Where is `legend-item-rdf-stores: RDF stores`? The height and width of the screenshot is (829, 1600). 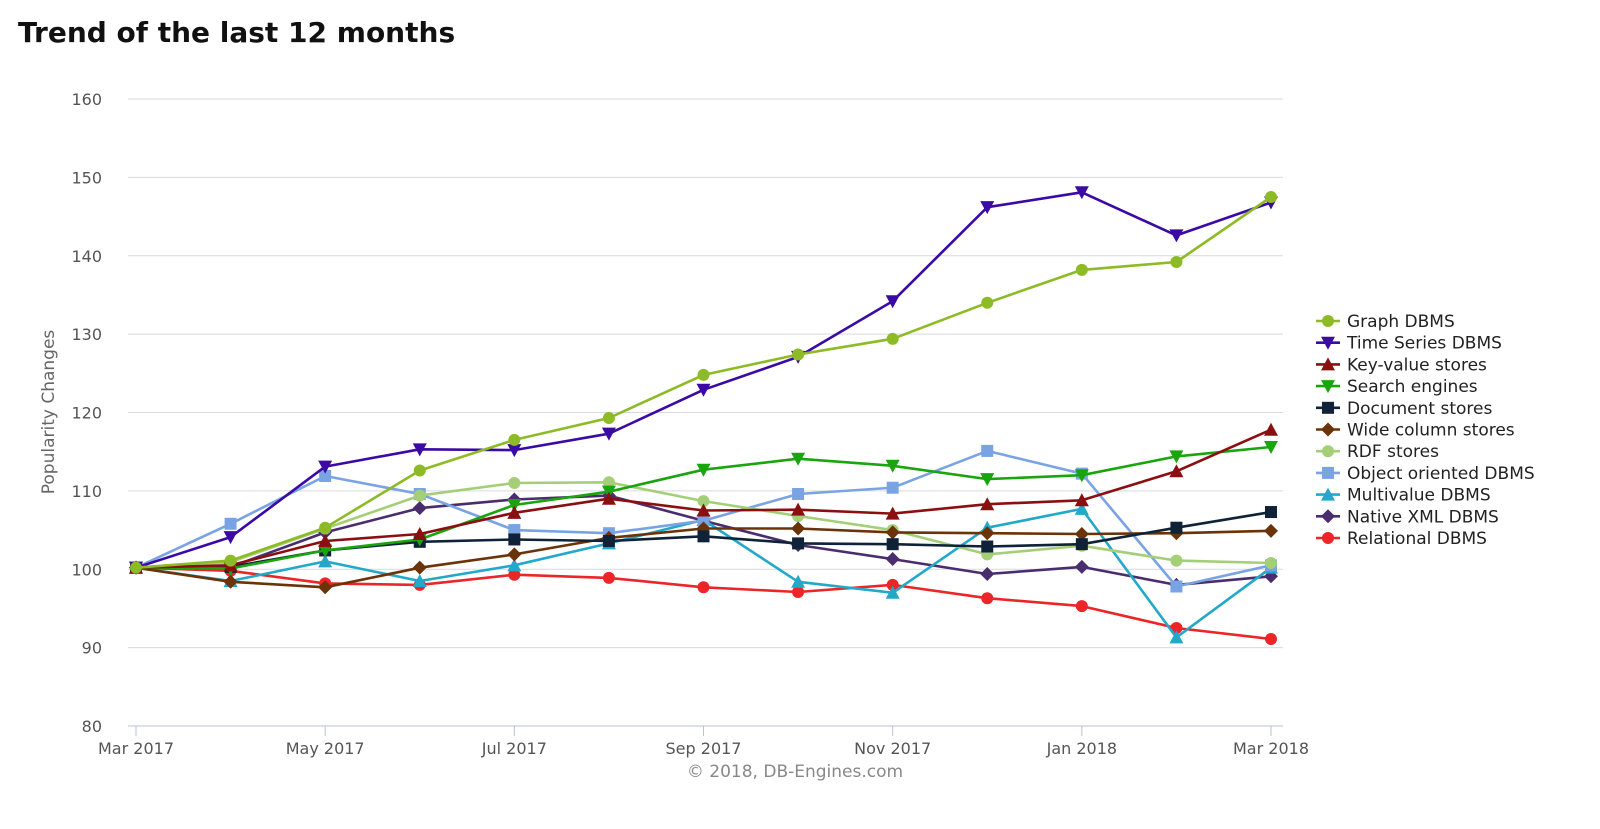 legend-item-rdf-stores: RDF stores is located at coordinates (1377, 452).